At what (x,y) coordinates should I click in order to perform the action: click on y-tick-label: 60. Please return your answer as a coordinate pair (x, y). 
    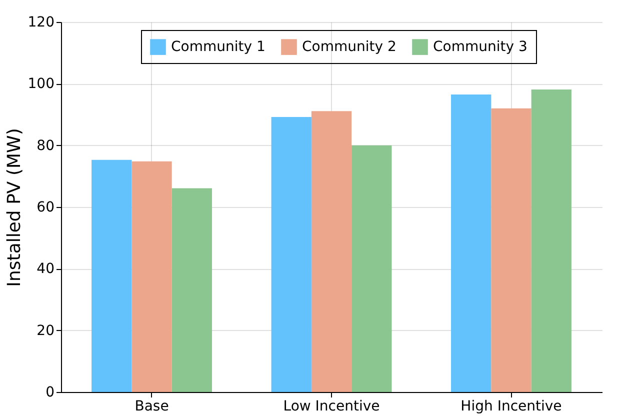
    Looking at the image, I should click on (45, 208).